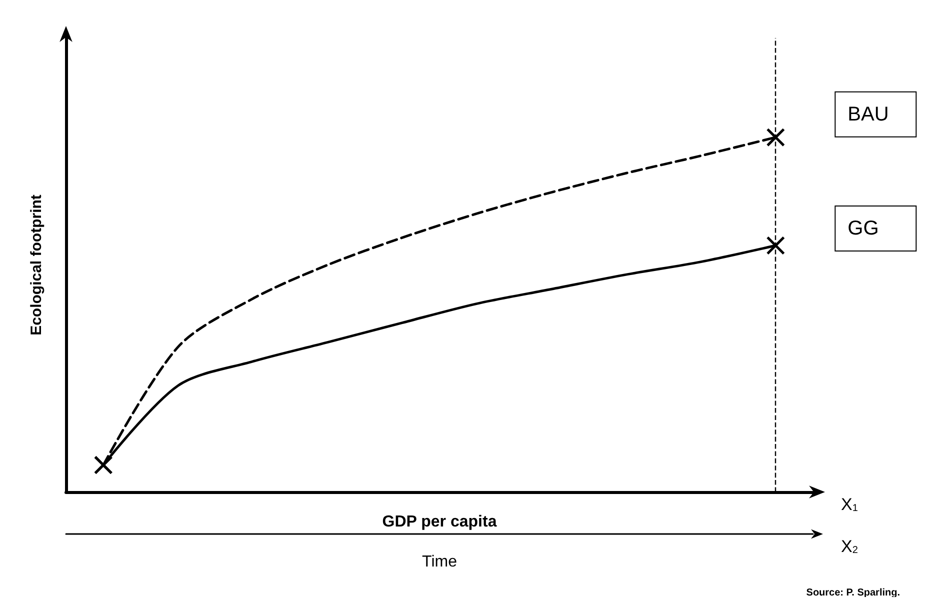 Image resolution: width=928 pixels, height=605 pixels. I want to click on y-axis-title: Ecological footprint, so click(36, 265).